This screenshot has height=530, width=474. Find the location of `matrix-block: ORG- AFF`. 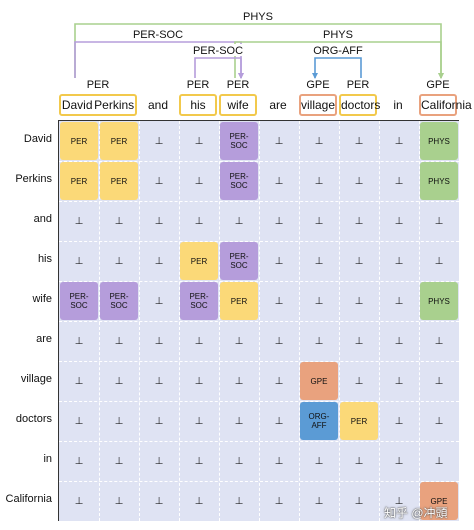

matrix-block: ORG- AFF is located at coordinates (319, 421).